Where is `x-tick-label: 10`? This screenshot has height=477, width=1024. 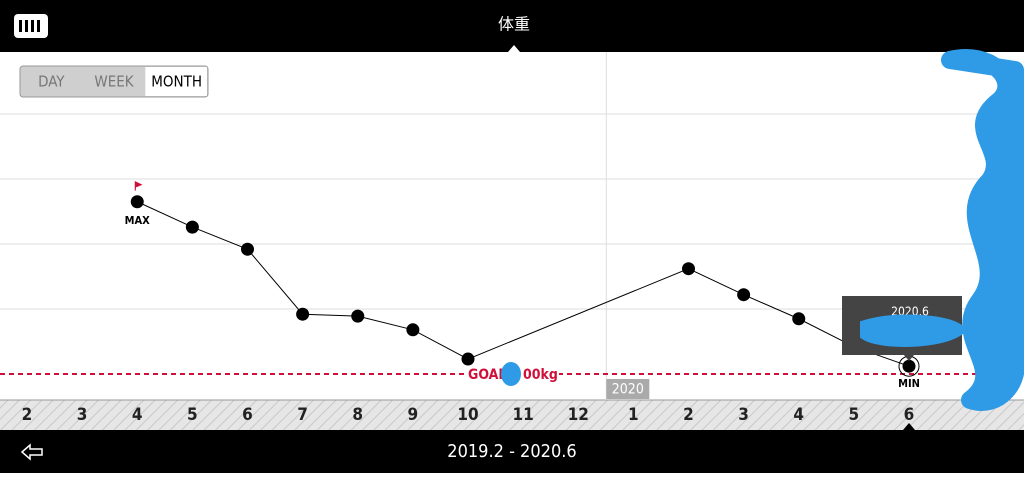 x-tick-label: 10 is located at coordinates (467, 415).